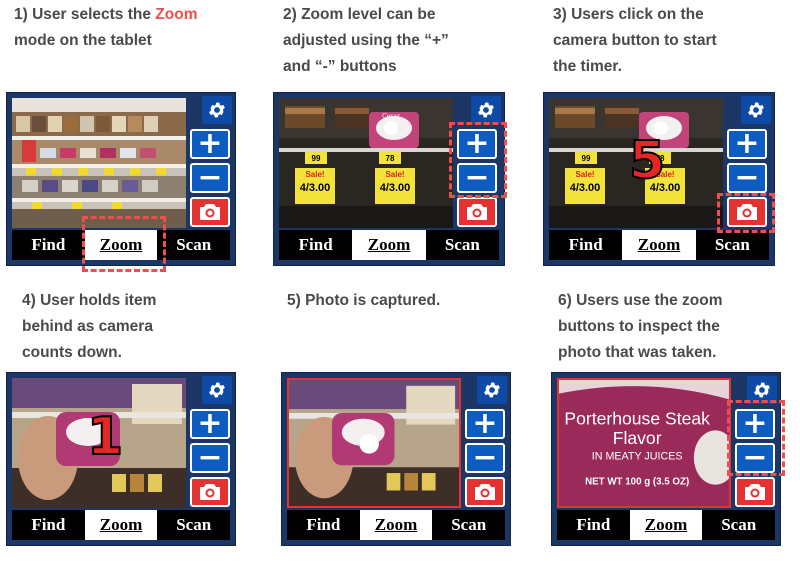 This screenshot has height=563, width=800. Describe the element at coordinates (637, 457) in the screenshot. I see `label-line-3: IN MEATY JUICES` at that location.